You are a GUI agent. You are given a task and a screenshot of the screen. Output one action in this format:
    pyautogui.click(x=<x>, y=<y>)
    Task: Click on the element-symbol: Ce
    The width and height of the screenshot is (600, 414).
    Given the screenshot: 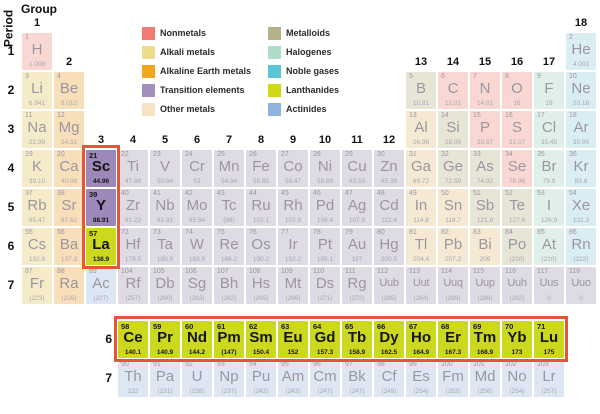 What is the action you would take?
    pyautogui.click(x=133, y=337)
    